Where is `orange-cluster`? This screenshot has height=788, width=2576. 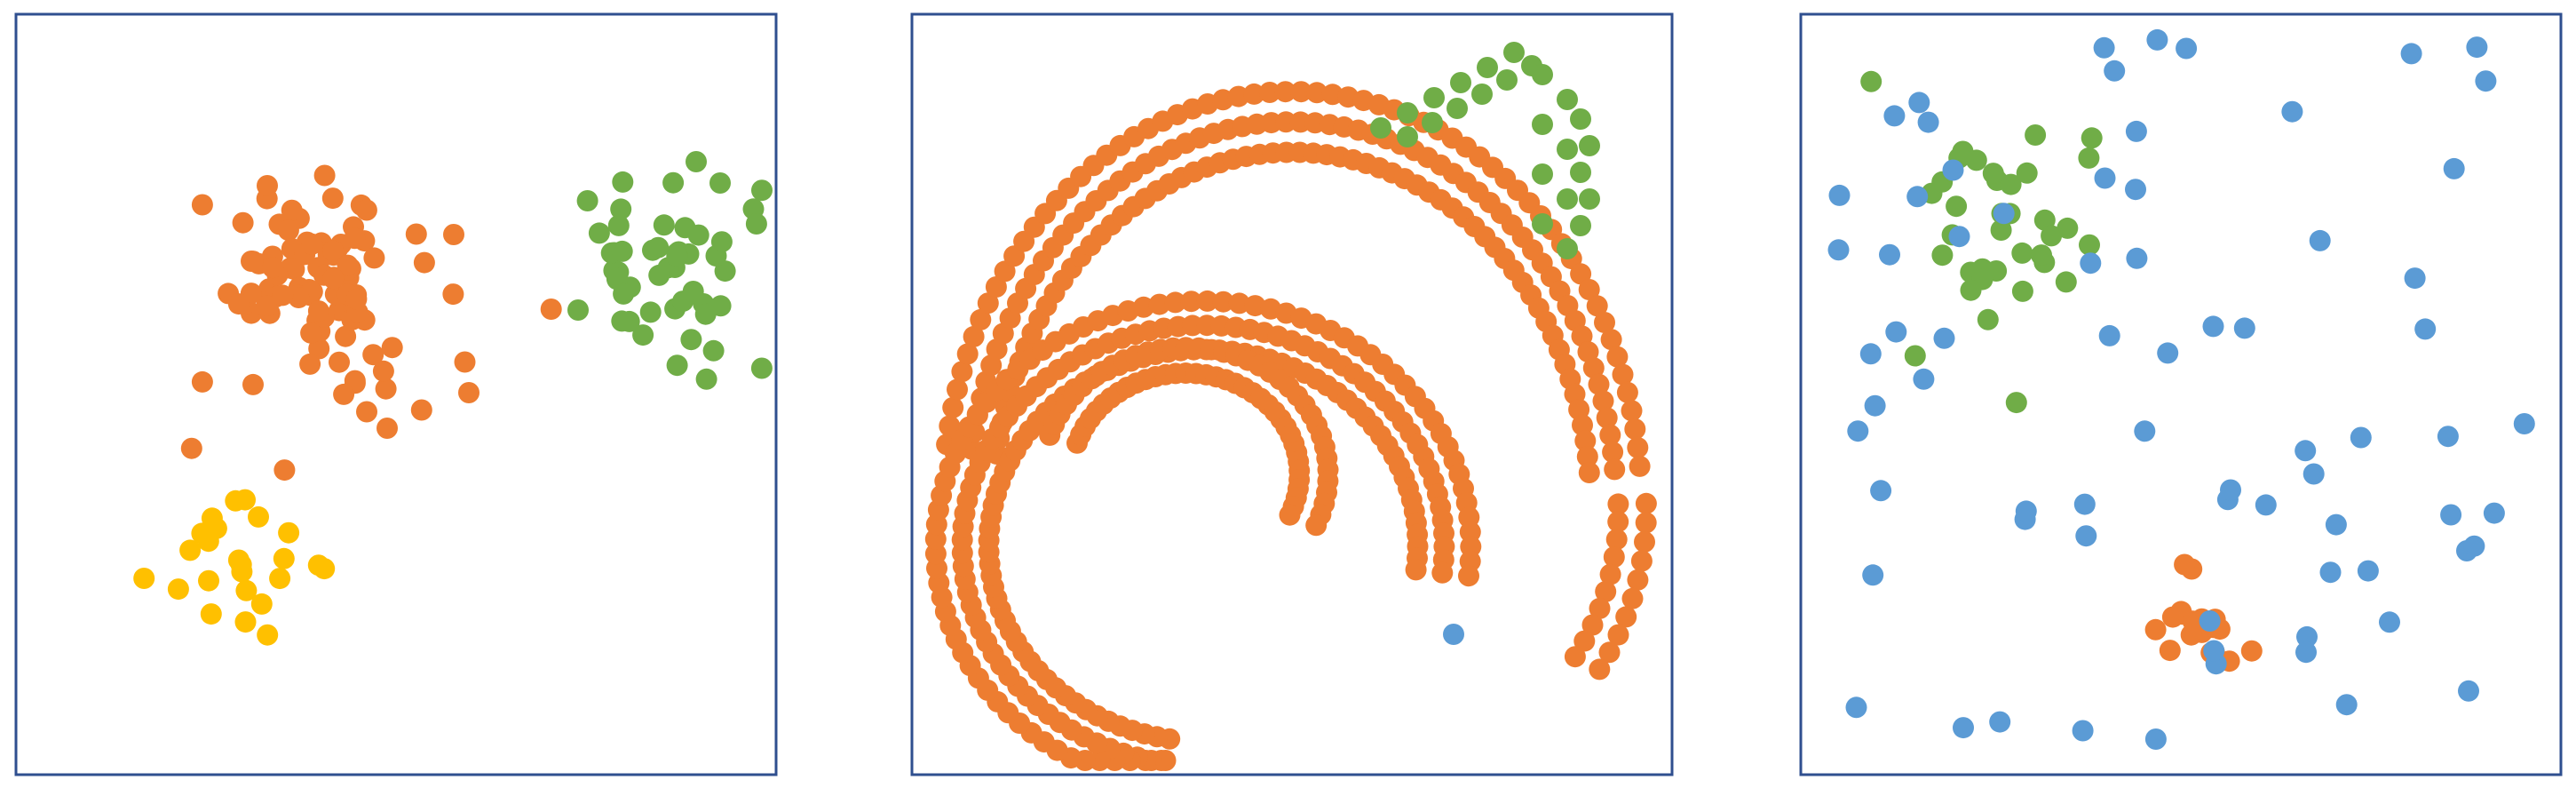
orange-cluster is located at coordinates (371, 323).